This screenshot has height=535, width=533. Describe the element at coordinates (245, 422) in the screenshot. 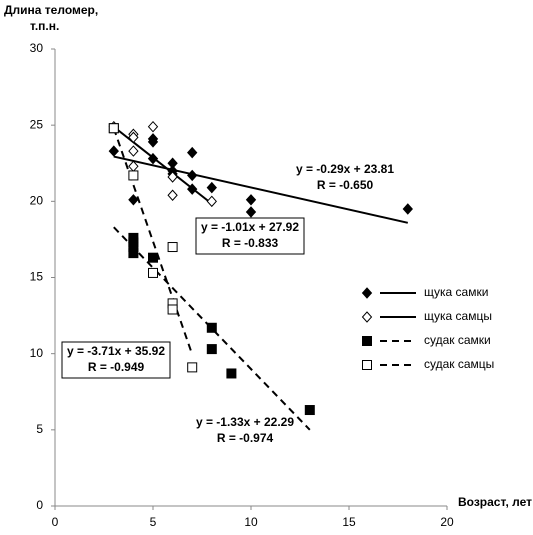

I see `equation-label: y = -1.33x + 22.29` at that location.